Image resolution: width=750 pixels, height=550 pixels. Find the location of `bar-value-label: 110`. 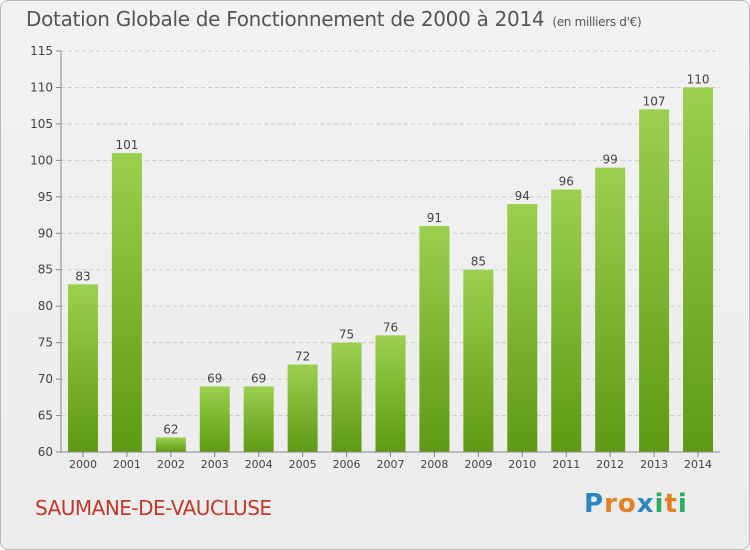

bar-value-label: 110 is located at coordinates (698, 79).